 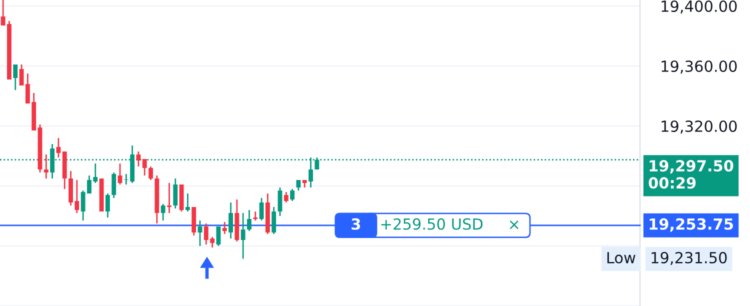 What do you see at coordinates (689, 258) in the screenshot?
I see `text: 19,231.50` at bounding box center [689, 258].